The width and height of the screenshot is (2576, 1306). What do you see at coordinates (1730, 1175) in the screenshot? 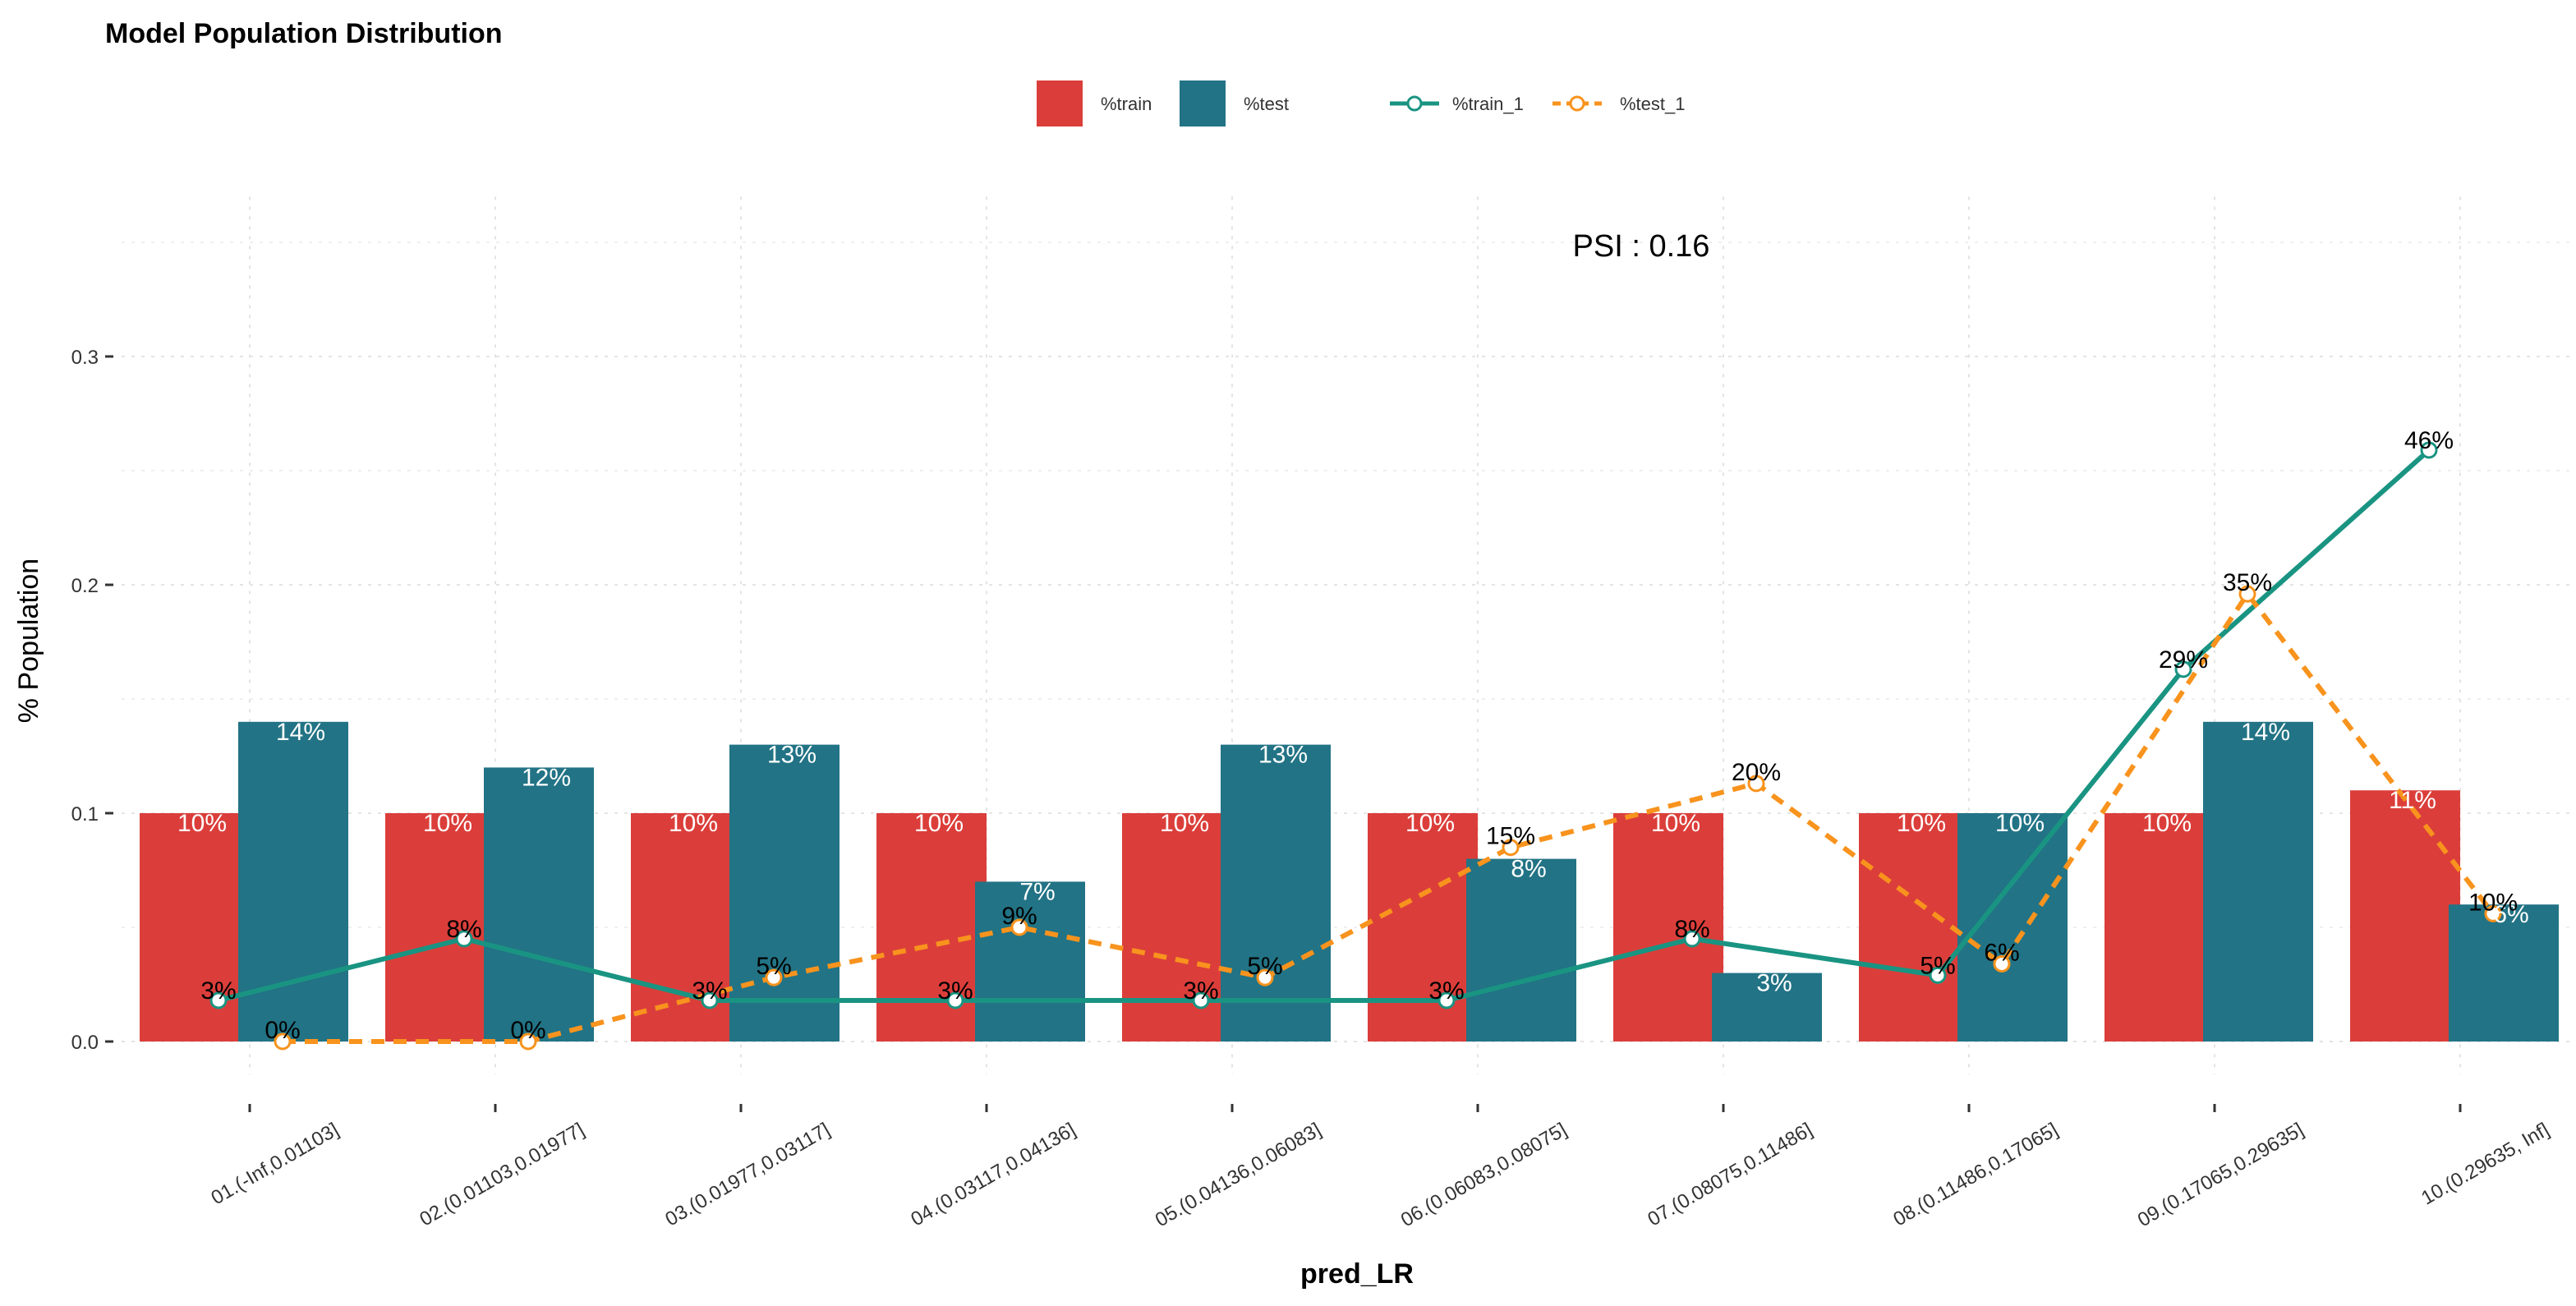
I see `x-tick-label: 07.(0.08075,0.11486]` at bounding box center [1730, 1175].